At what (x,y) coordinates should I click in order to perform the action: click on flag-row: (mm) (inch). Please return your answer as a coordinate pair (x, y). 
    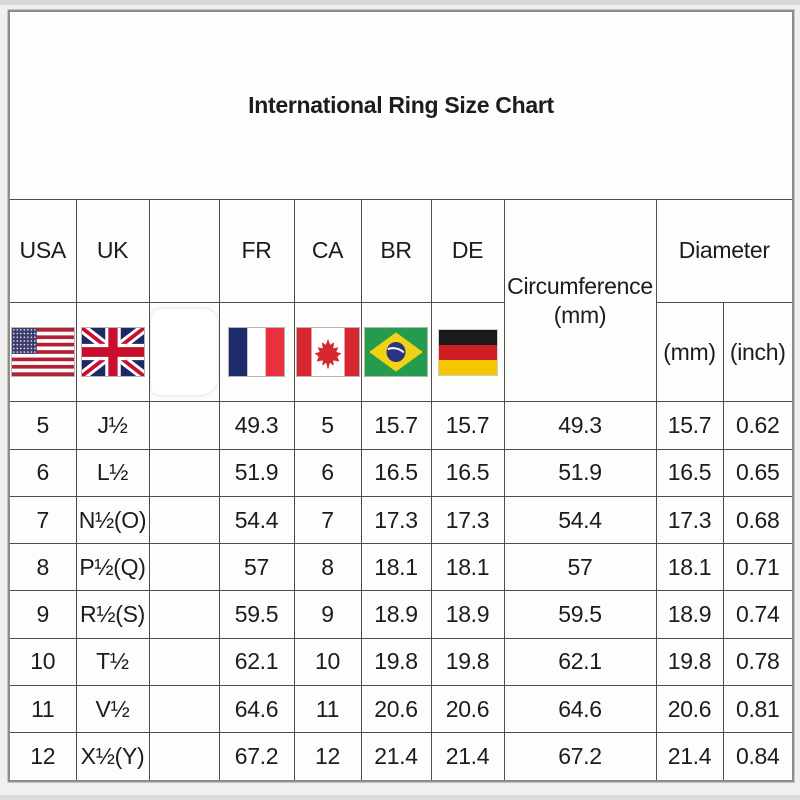
    Looking at the image, I should click on (401, 352).